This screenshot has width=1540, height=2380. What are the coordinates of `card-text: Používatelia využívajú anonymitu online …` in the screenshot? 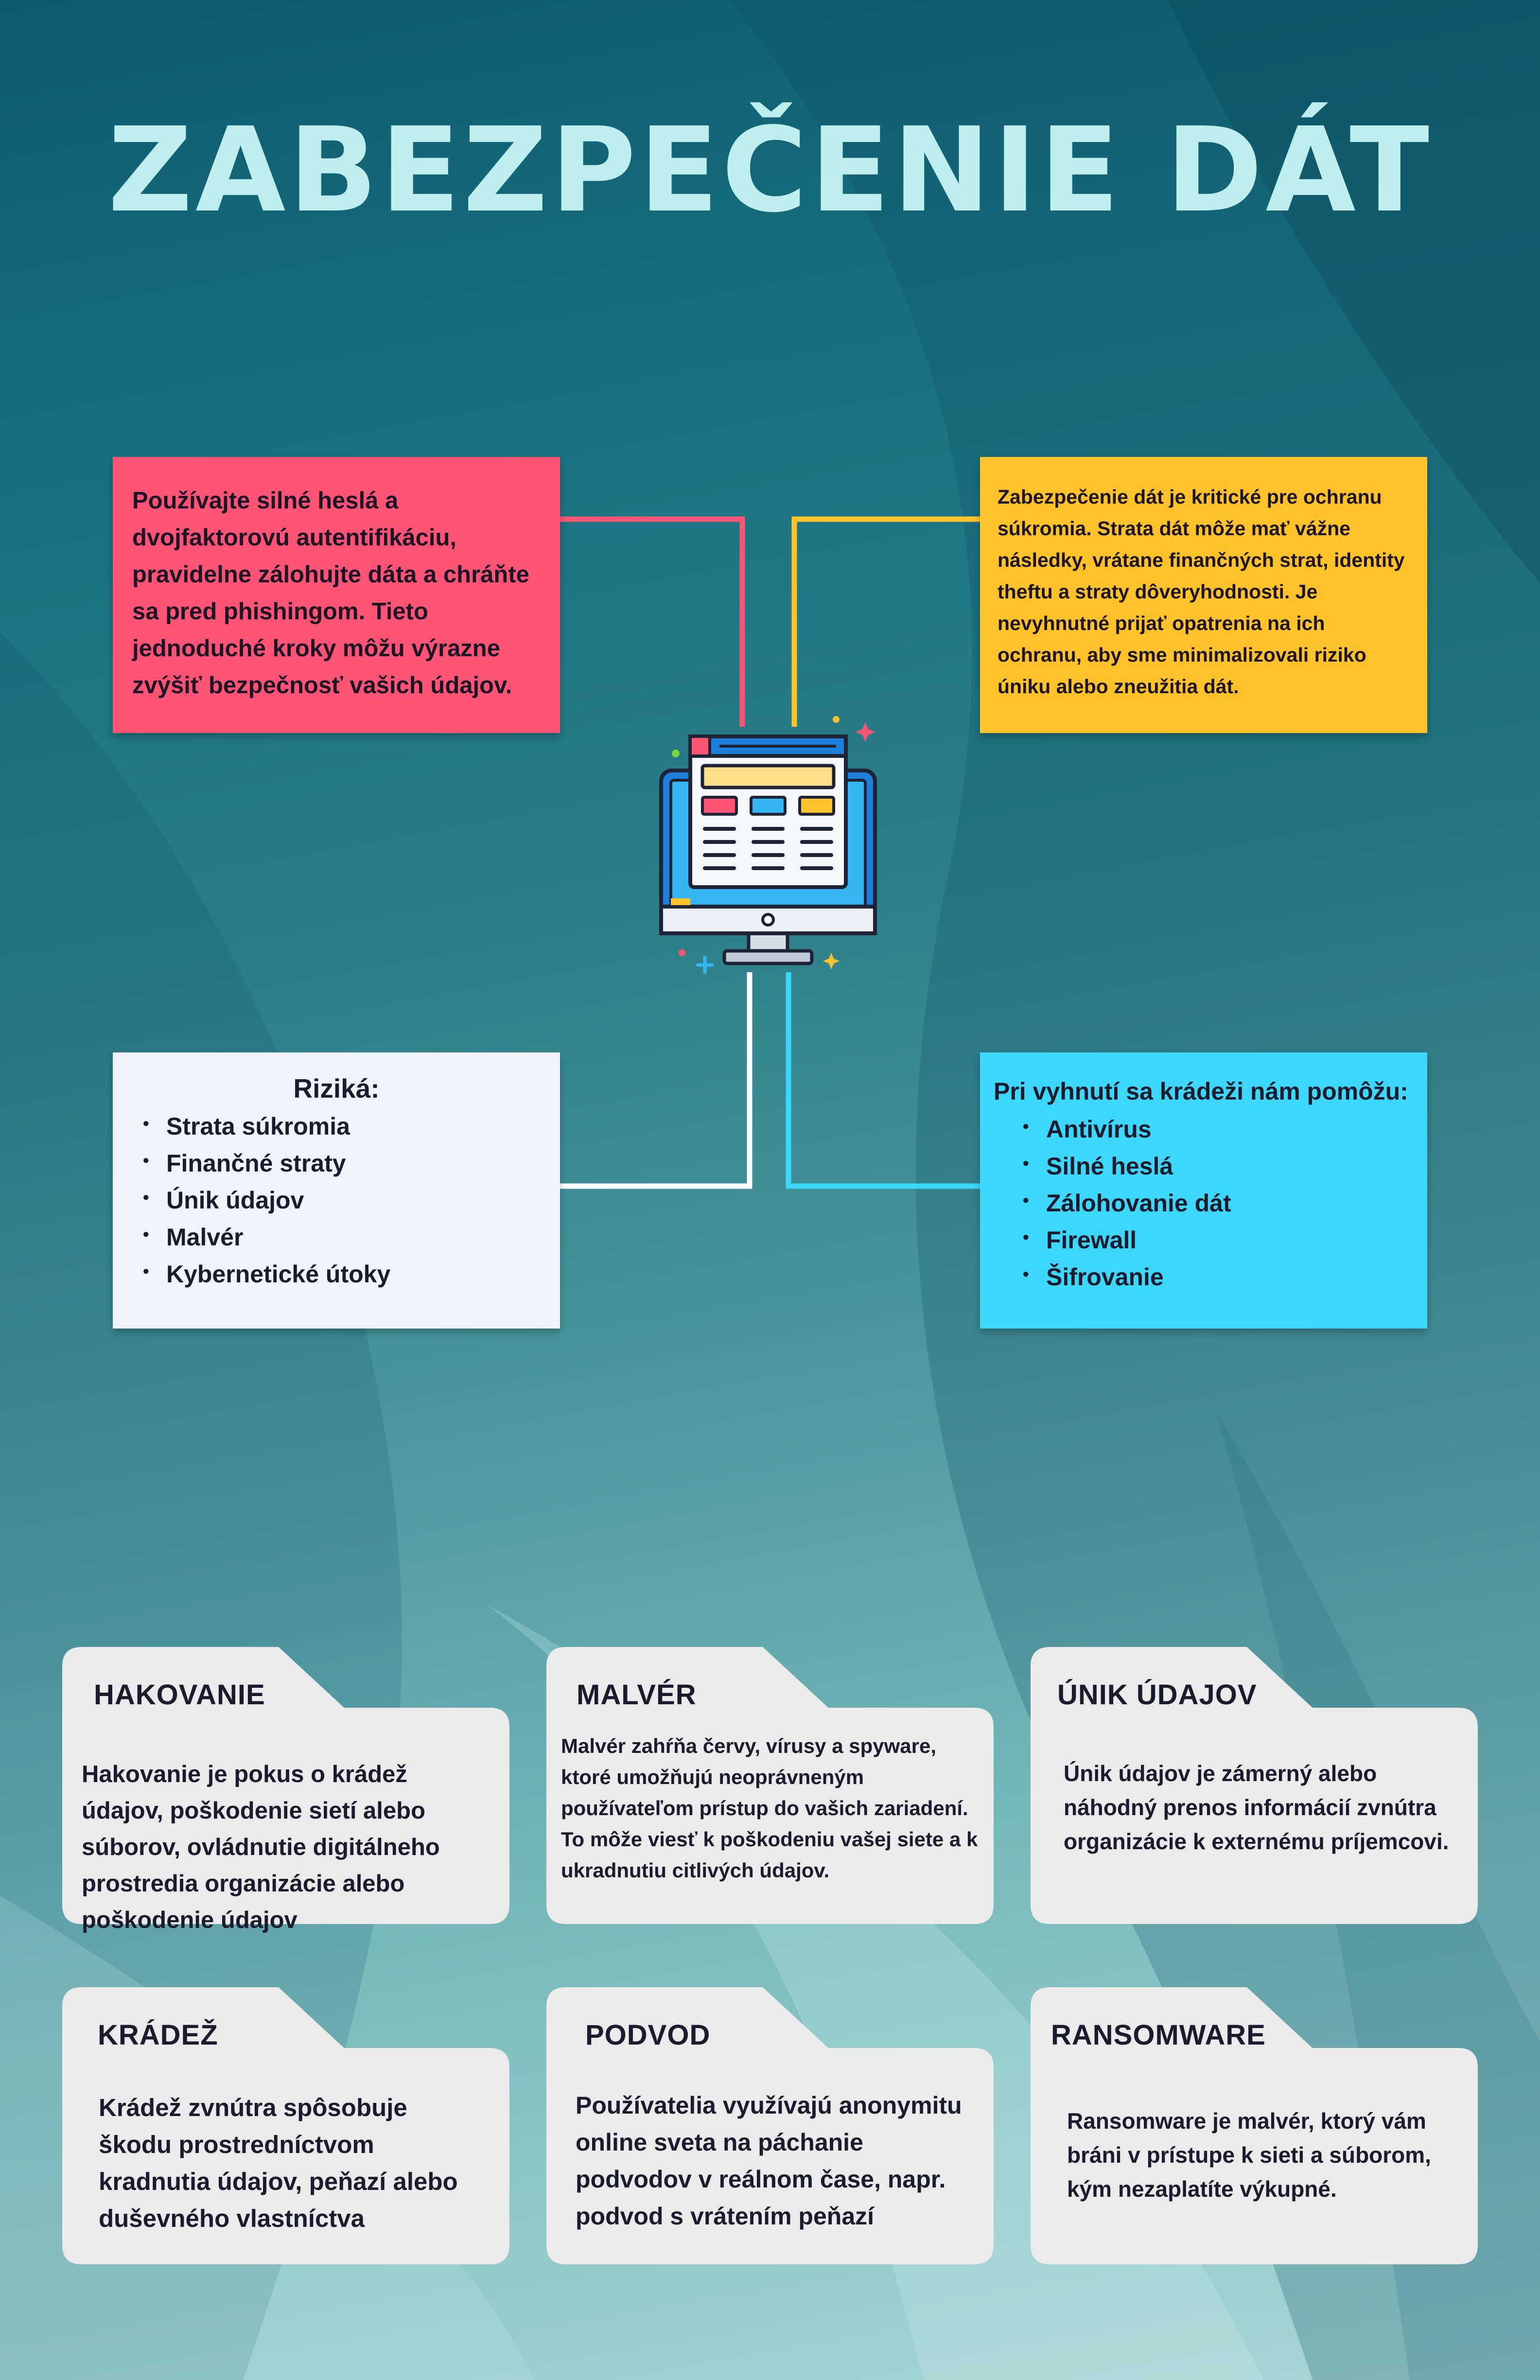 It's located at (769, 2161).